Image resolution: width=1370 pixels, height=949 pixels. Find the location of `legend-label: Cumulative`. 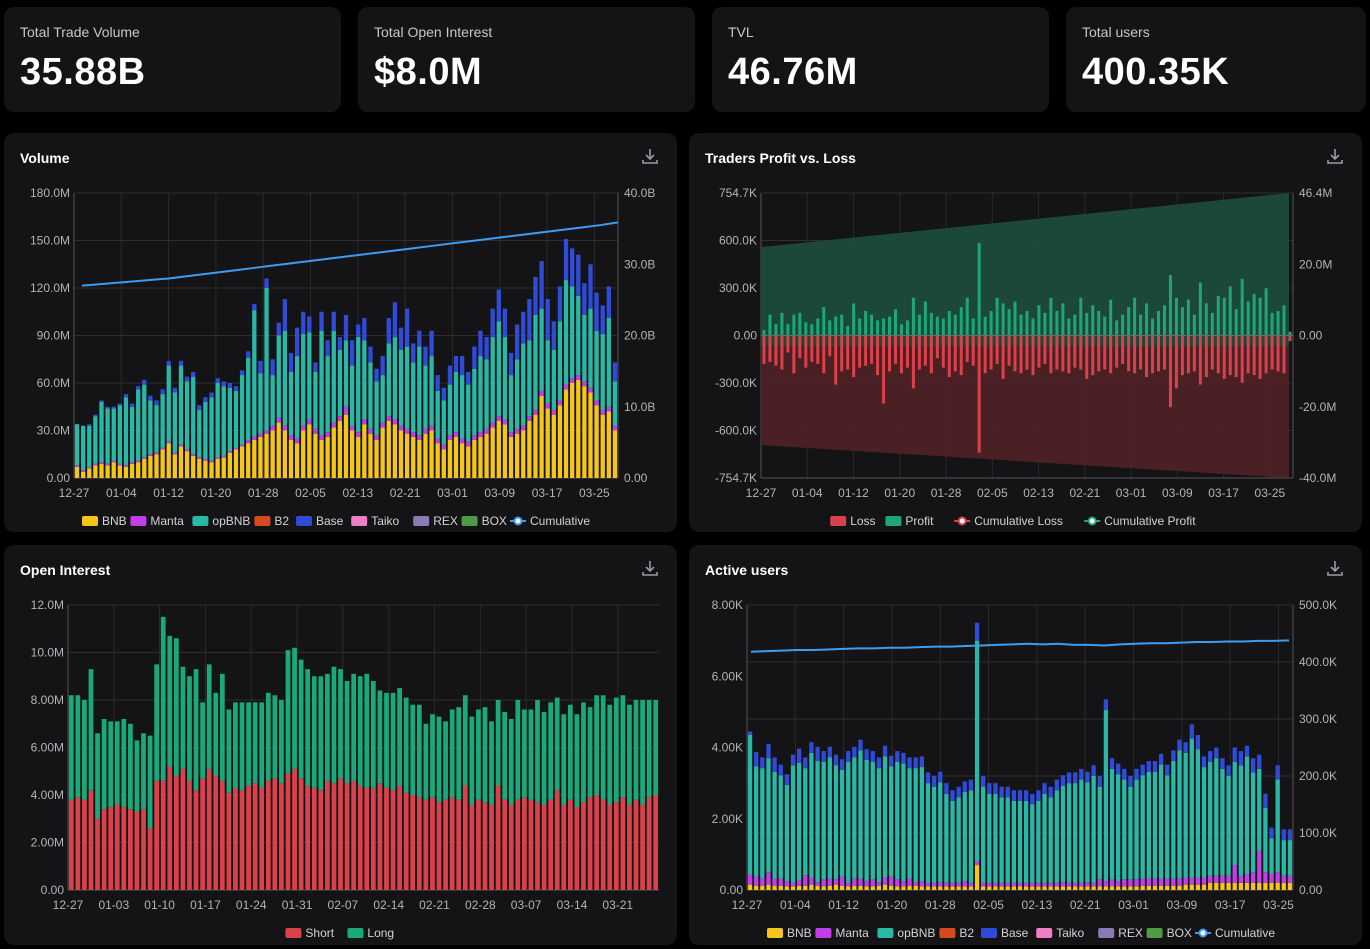

legend-label: Cumulative is located at coordinates (1245, 933).